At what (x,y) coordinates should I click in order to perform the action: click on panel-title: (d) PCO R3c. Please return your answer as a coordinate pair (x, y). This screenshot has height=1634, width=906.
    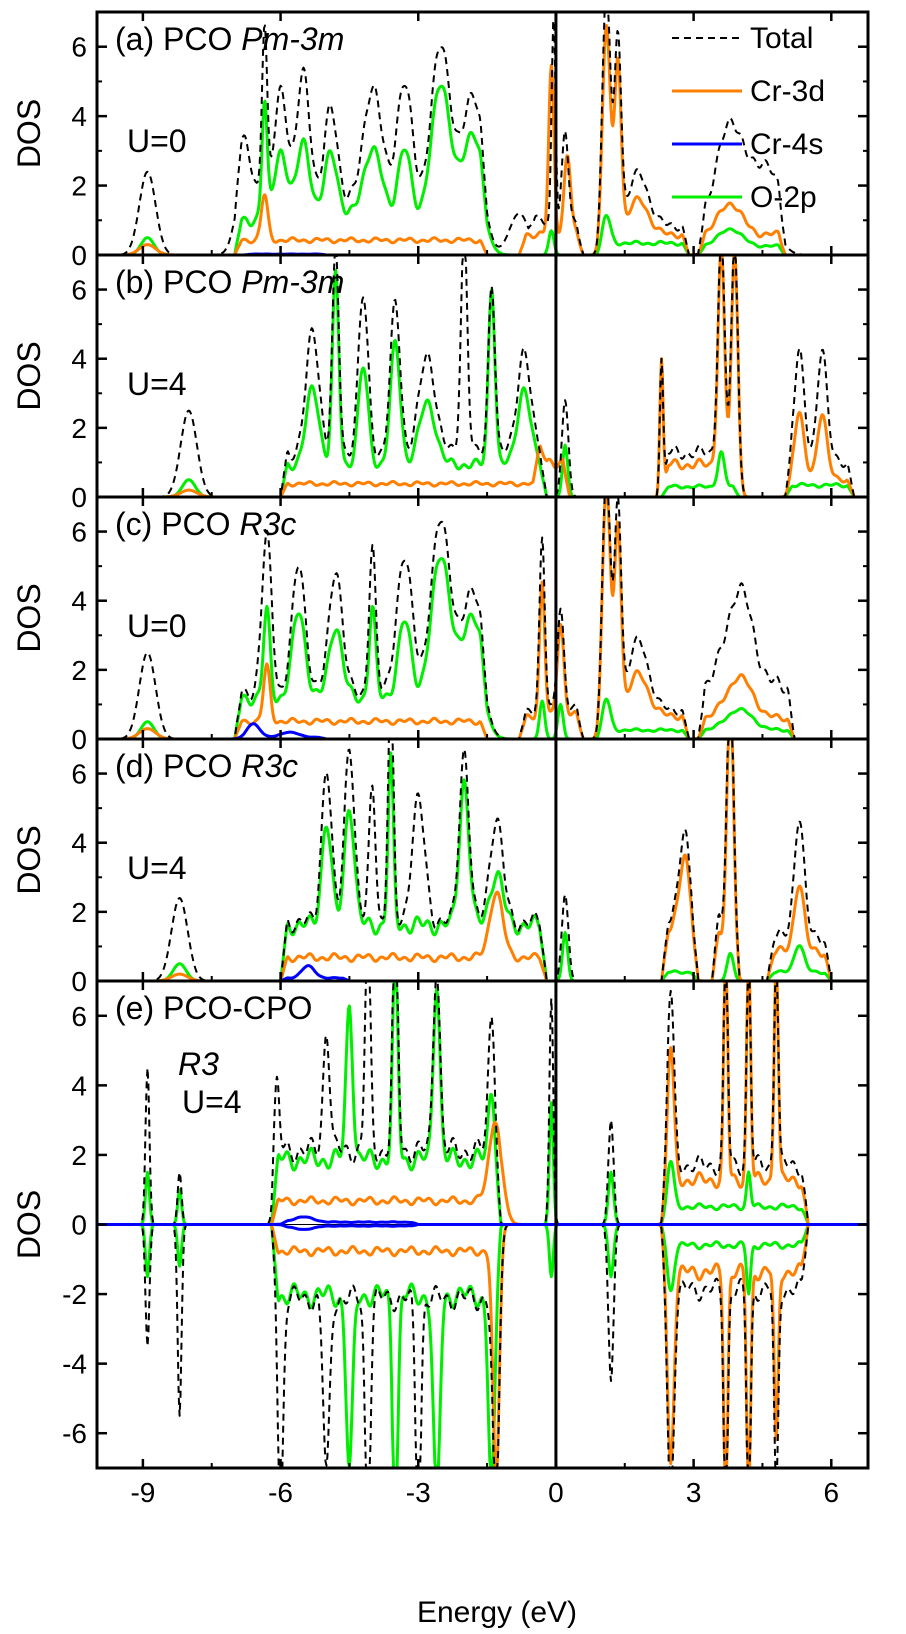
    Looking at the image, I should click on (206, 766).